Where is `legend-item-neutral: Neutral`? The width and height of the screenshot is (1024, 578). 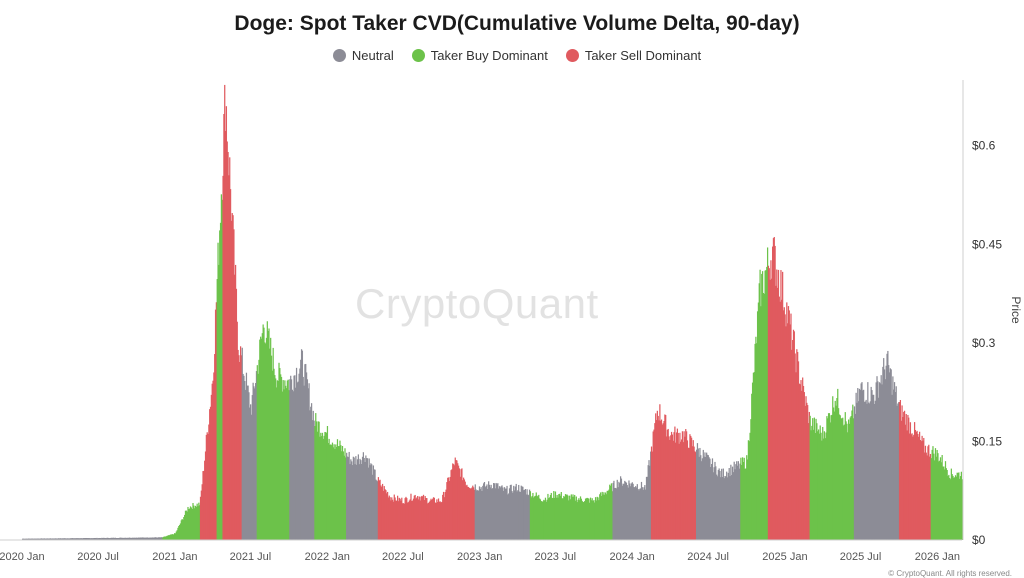 legend-item-neutral: Neutral is located at coordinates (363, 55).